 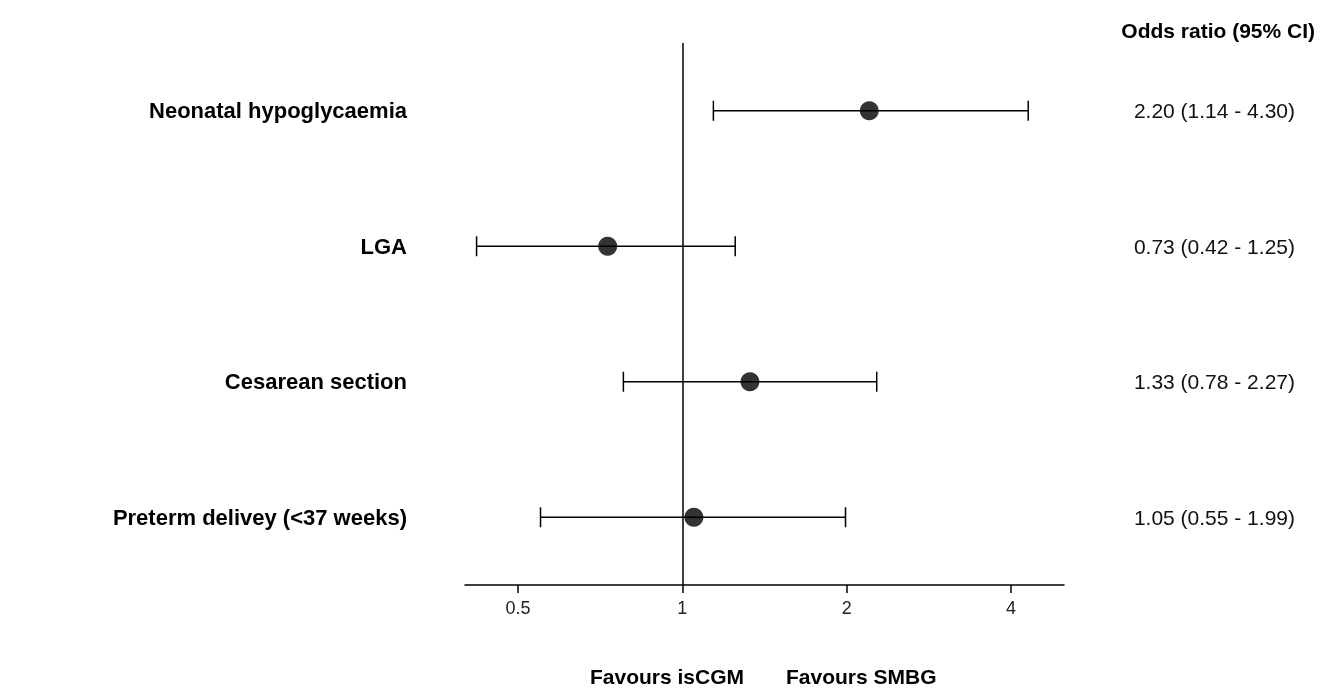 I want to click on x-tick-label: 0.5, so click(x=518, y=608).